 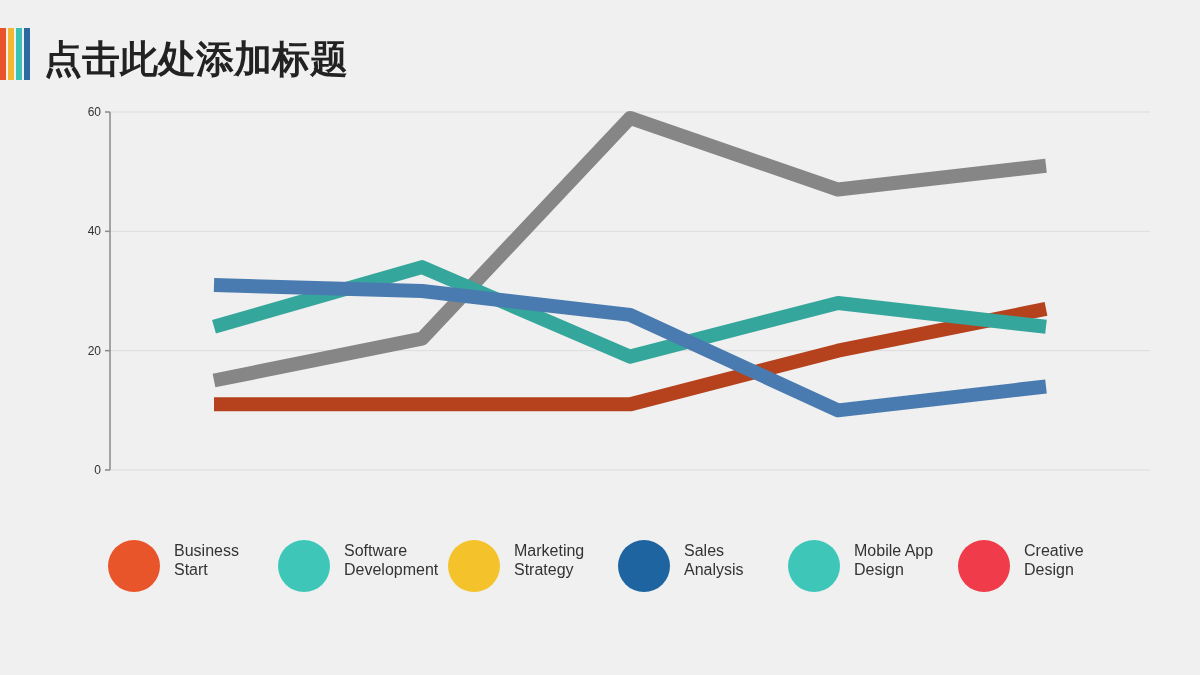 I want to click on text: Marketing Strategy, so click(x=549, y=560).